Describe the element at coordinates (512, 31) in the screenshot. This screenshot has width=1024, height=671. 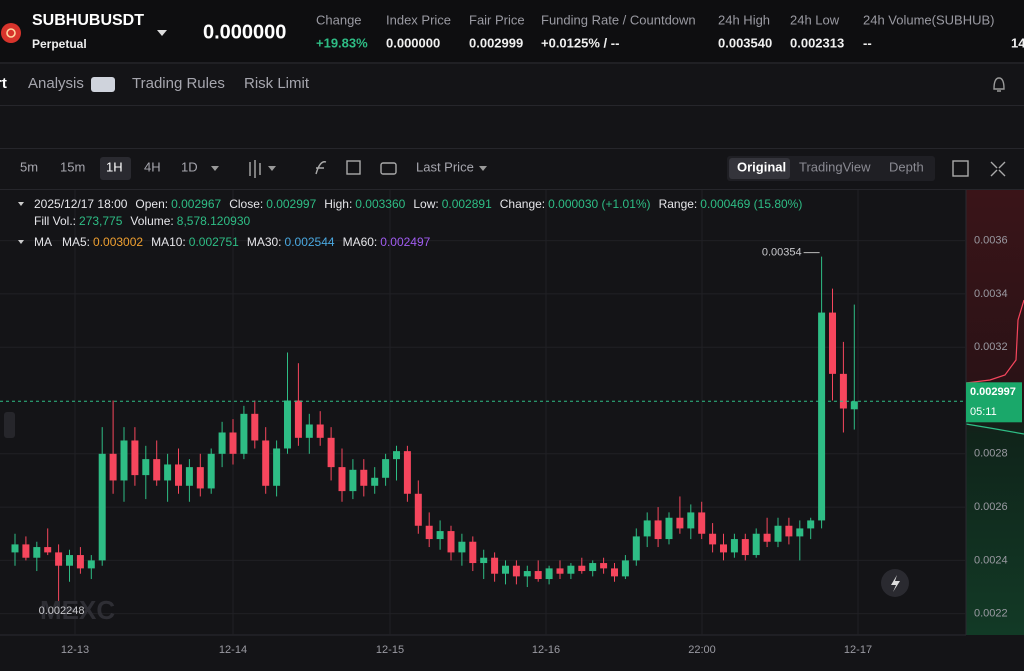
I see `ticker-bar` at that location.